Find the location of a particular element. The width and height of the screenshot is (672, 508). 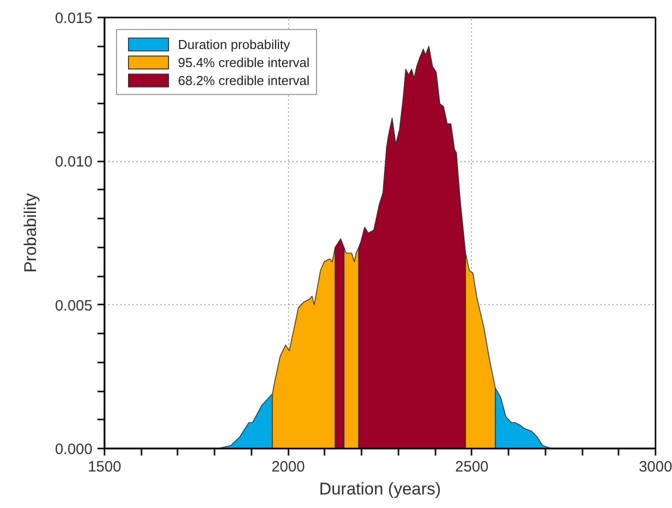

x-tick-label: 1500 is located at coordinates (105, 467).